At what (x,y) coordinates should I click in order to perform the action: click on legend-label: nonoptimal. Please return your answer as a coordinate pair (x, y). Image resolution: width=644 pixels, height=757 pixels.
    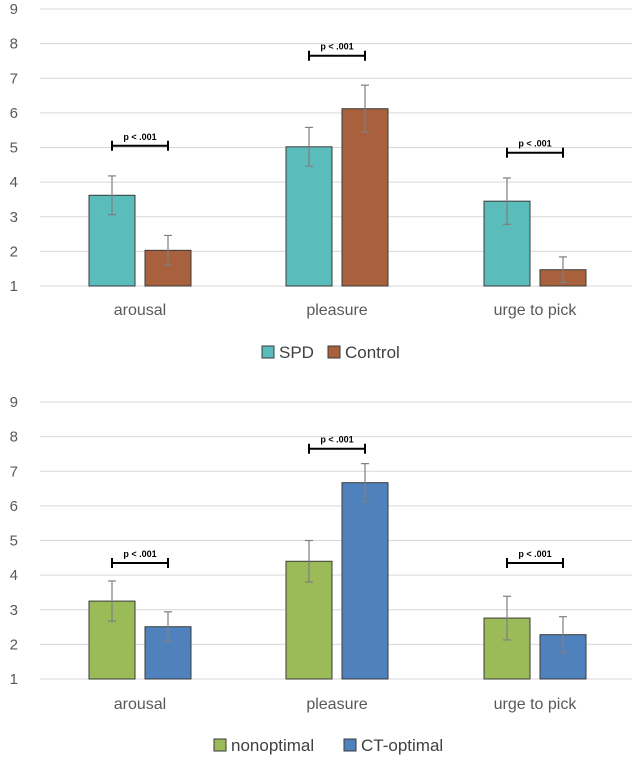
    Looking at the image, I should click on (272, 745).